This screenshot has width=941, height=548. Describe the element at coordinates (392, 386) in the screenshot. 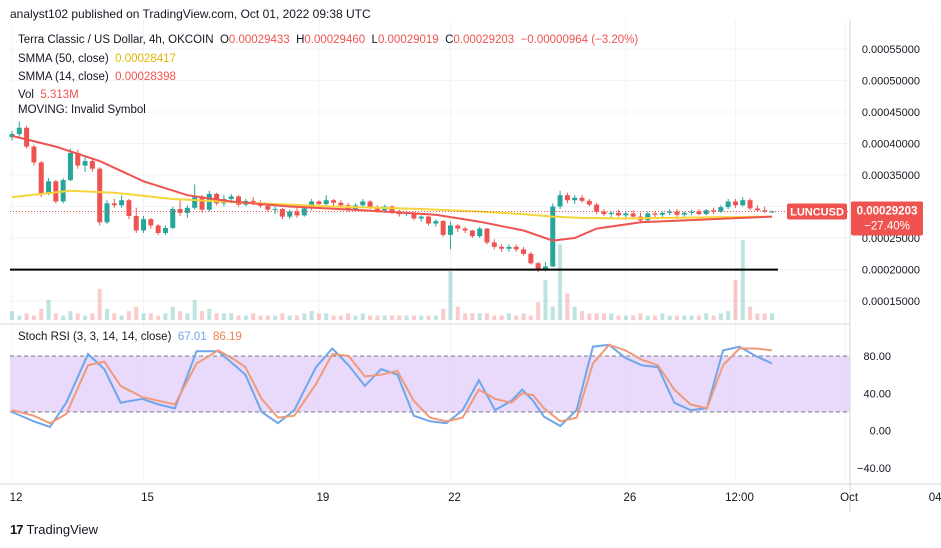

I see `stoch-k-line` at that location.